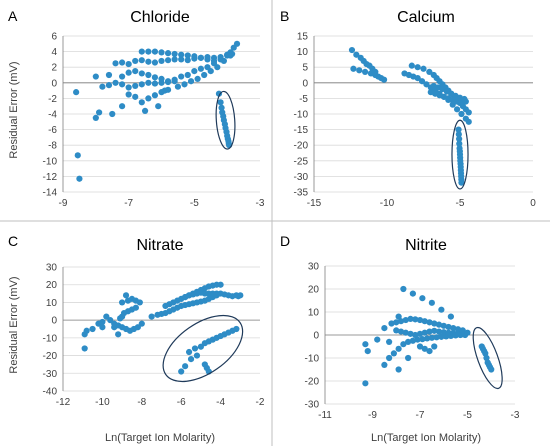 The width and height of the screenshot is (550, 446). What do you see at coordinates (14, 109) in the screenshot?
I see `y-axis-title: Residual Error (mV)` at bounding box center [14, 109].